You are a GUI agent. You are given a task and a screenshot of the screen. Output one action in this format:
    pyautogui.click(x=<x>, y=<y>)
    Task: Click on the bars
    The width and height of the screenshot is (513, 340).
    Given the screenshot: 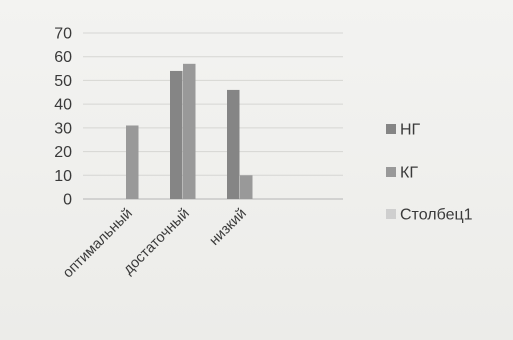 What is the action you would take?
    pyautogui.click(x=189, y=131)
    